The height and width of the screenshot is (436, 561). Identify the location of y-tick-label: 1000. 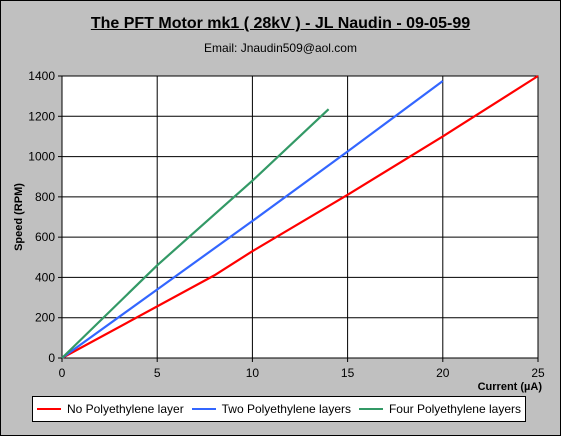
(41, 157).